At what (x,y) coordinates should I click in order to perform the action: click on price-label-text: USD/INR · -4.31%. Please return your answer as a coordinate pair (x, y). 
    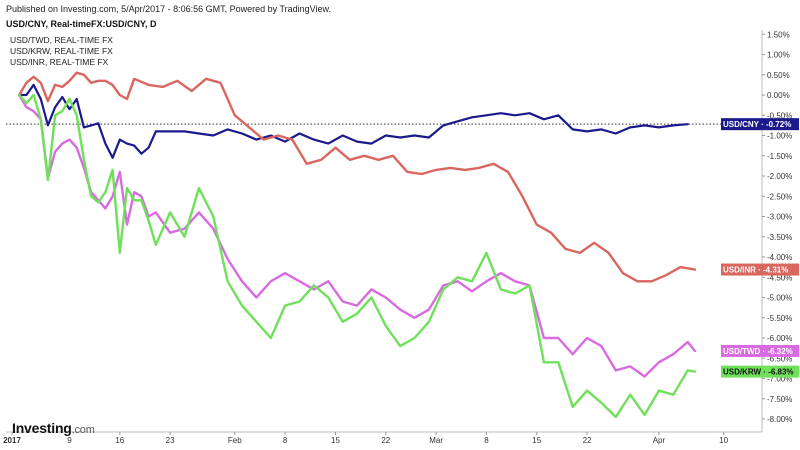
    Looking at the image, I should click on (755, 270).